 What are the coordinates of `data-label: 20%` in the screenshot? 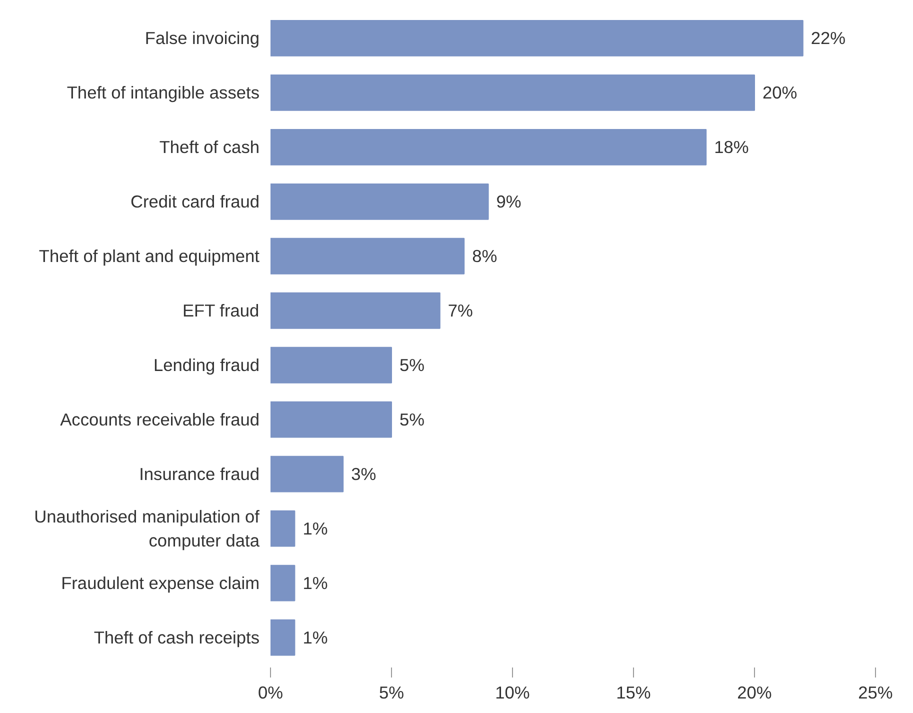 It's located at (780, 92).